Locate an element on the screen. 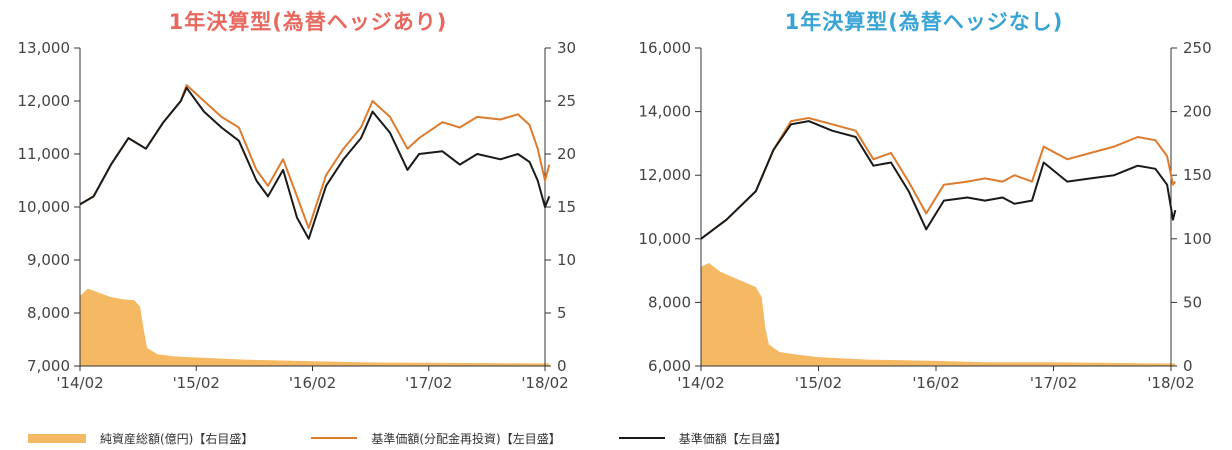  y-left-tick-label: 7,000 is located at coordinates (48, 366).